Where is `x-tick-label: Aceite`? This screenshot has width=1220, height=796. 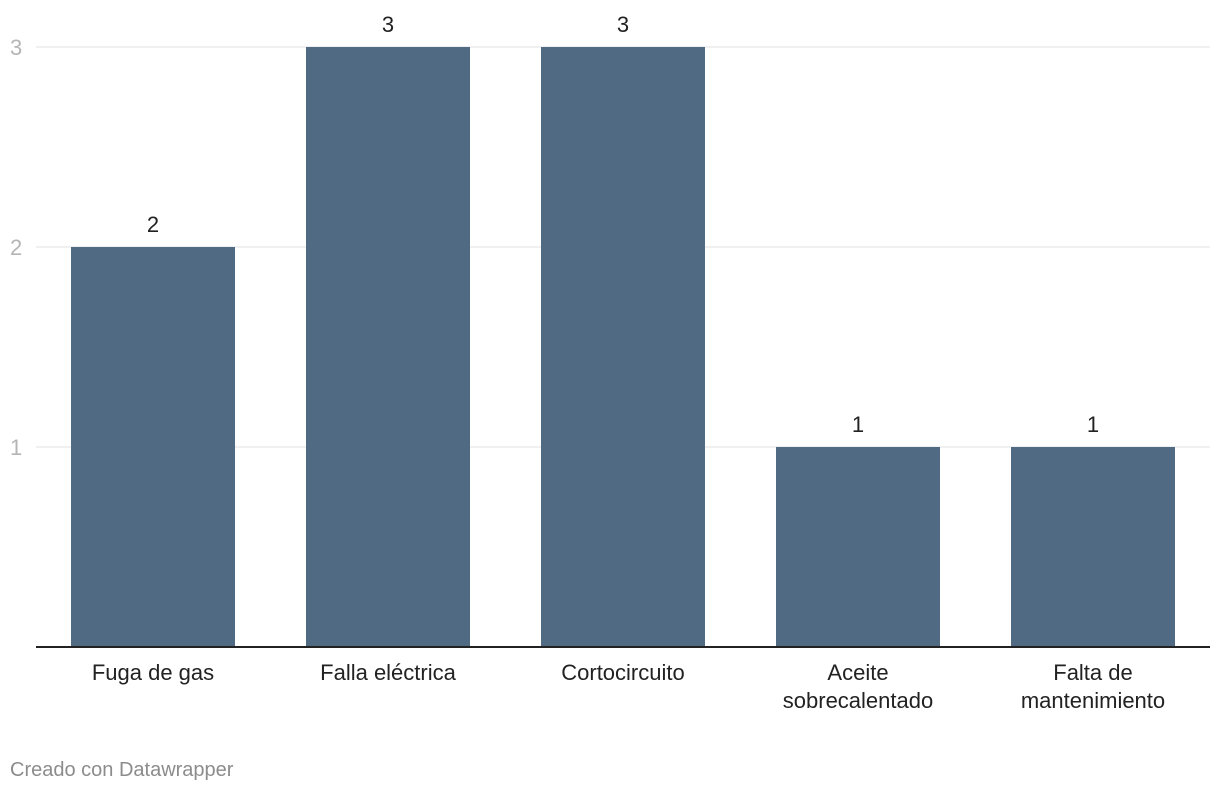 x-tick-label: Aceite is located at coordinates (857, 672).